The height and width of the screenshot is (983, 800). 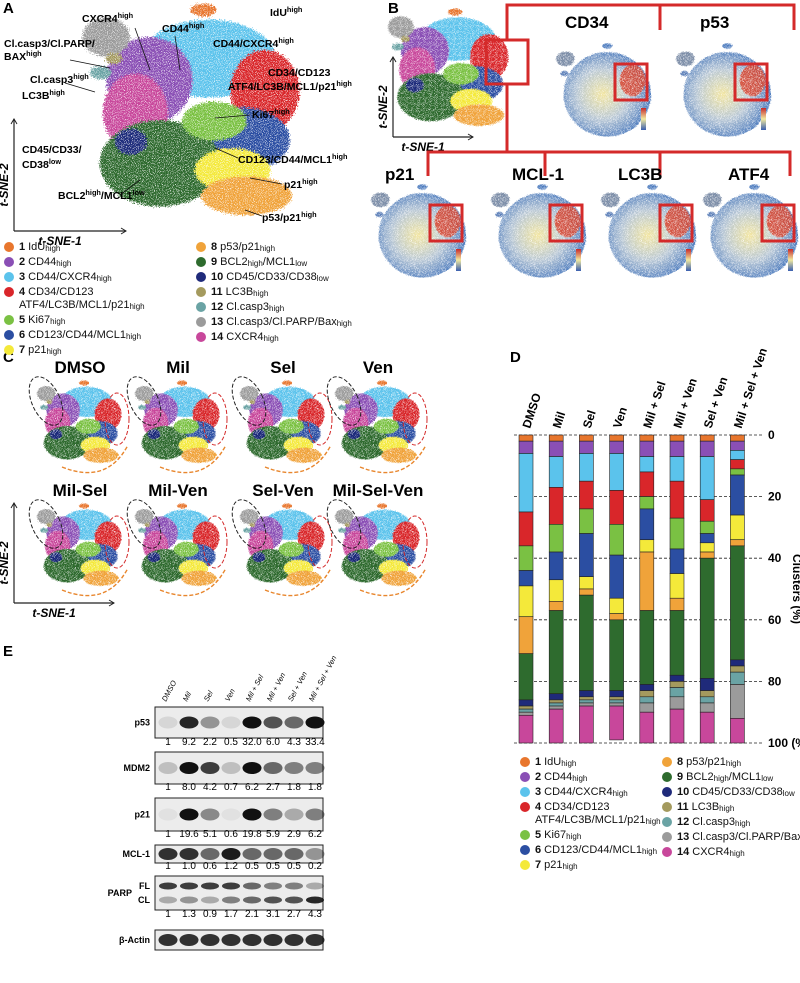 I want to click on blot-quantification: 0.5, so click(x=273, y=866).